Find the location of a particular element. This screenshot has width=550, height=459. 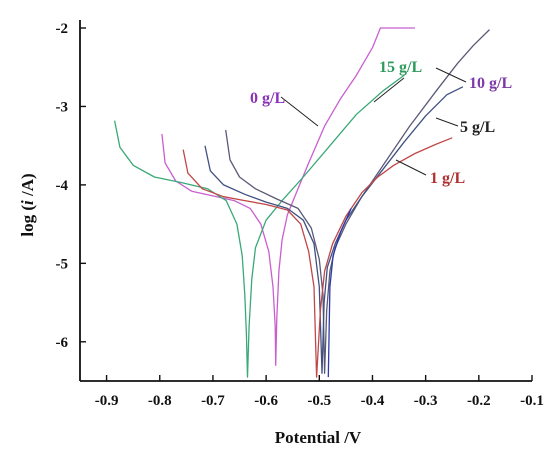

y-axis-title-prefix: log ( is located at coordinates (27, 221).